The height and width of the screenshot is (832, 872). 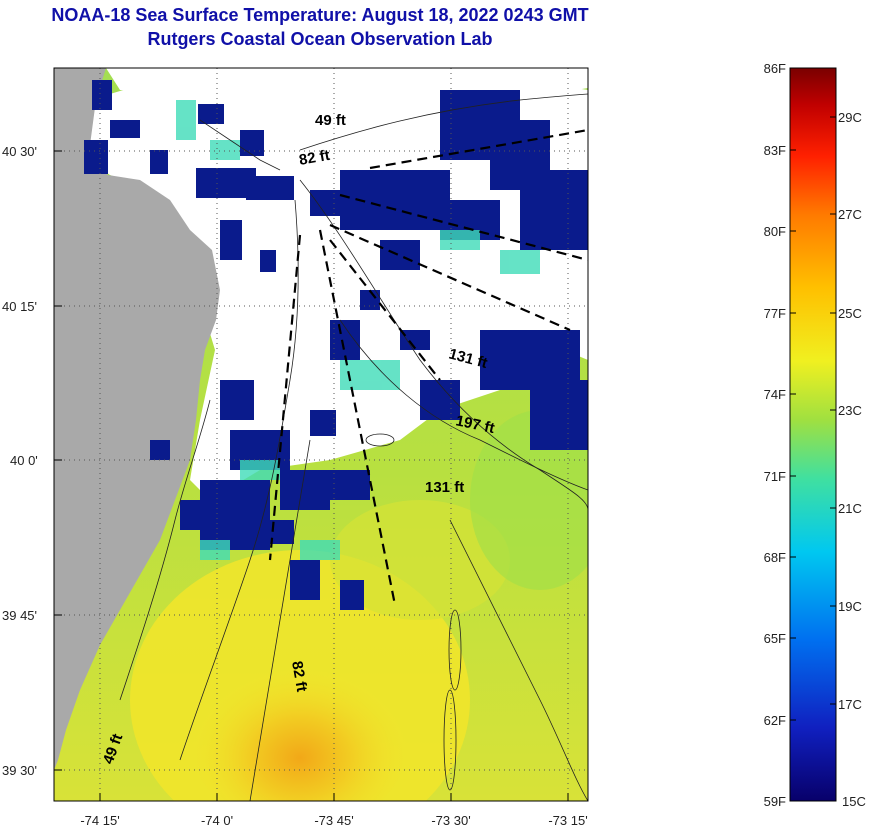 What do you see at coordinates (775, 394) in the screenshot?
I see `colorbar-label-74f: 74F` at bounding box center [775, 394].